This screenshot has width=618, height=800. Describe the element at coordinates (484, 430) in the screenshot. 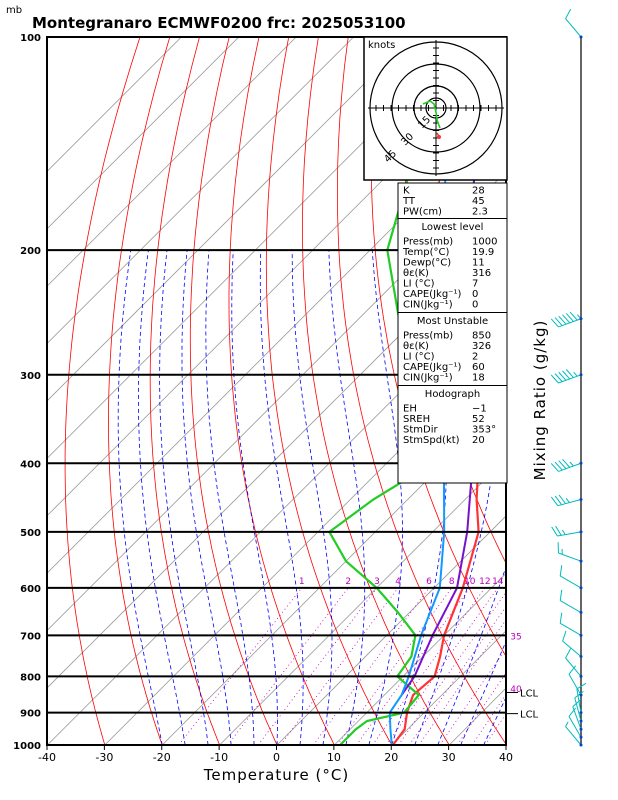

I see `index-value: 353°` at that location.